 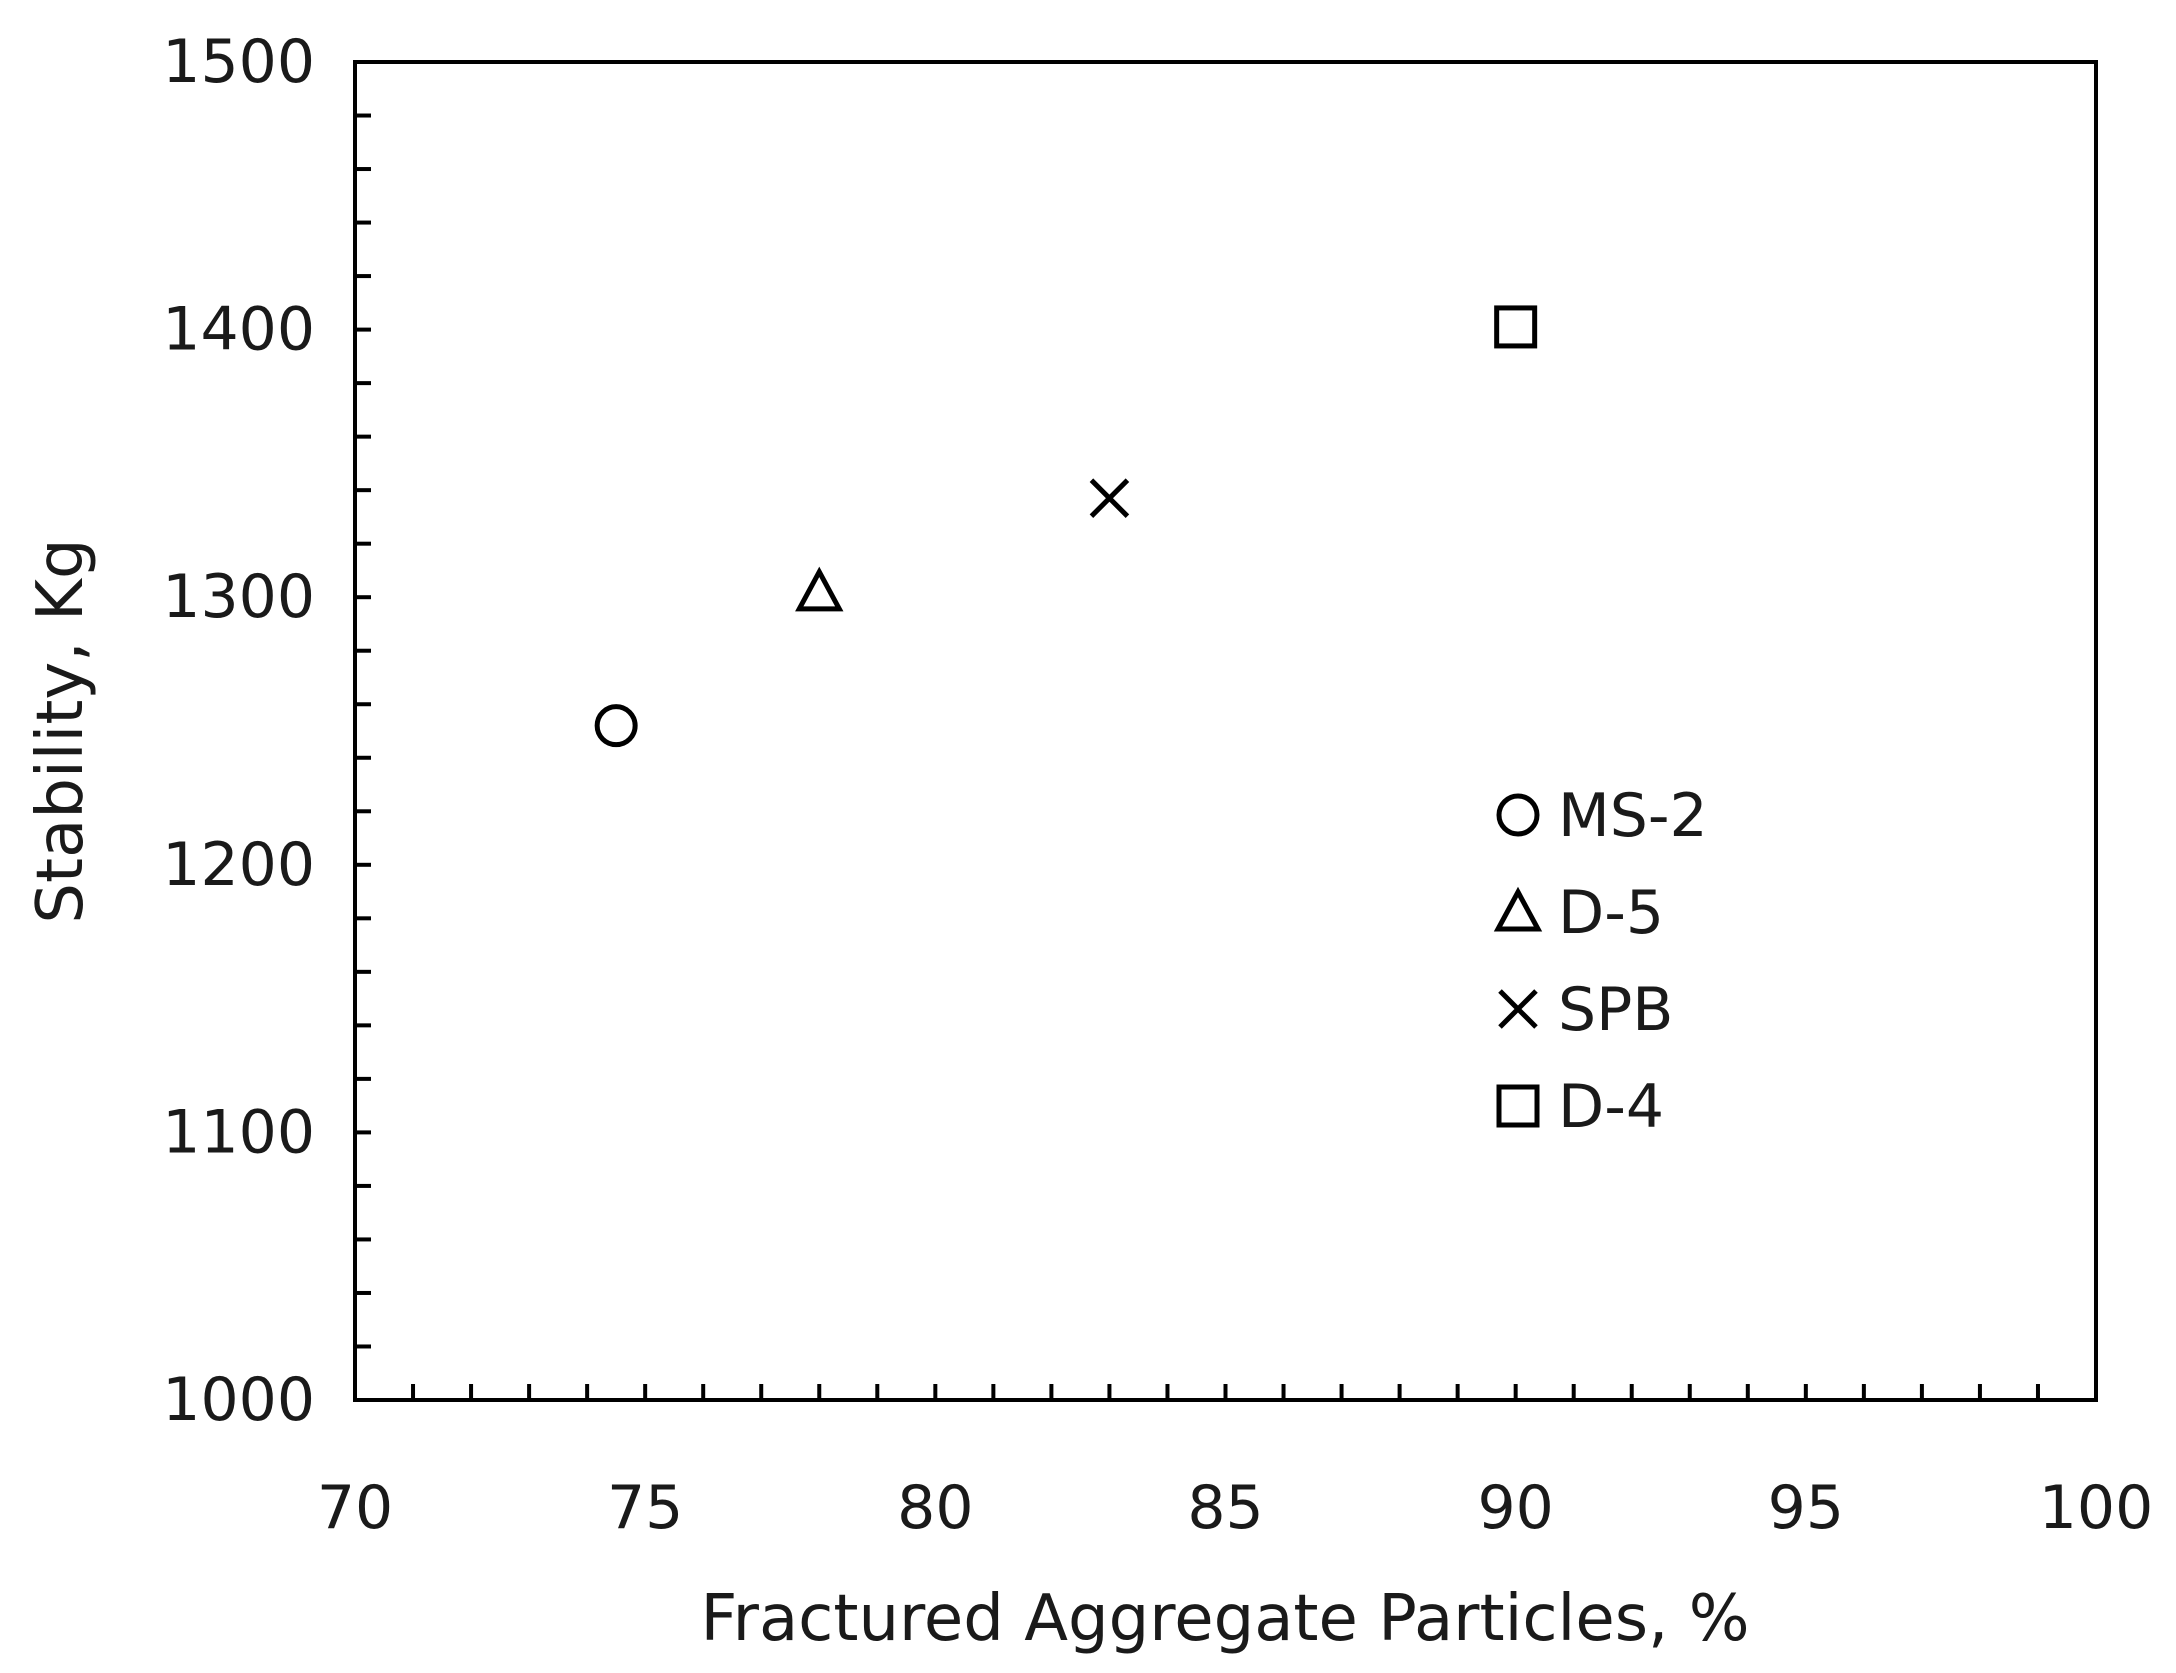 I want to click on x-tick-label: 75, so click(x=645, y=1508).